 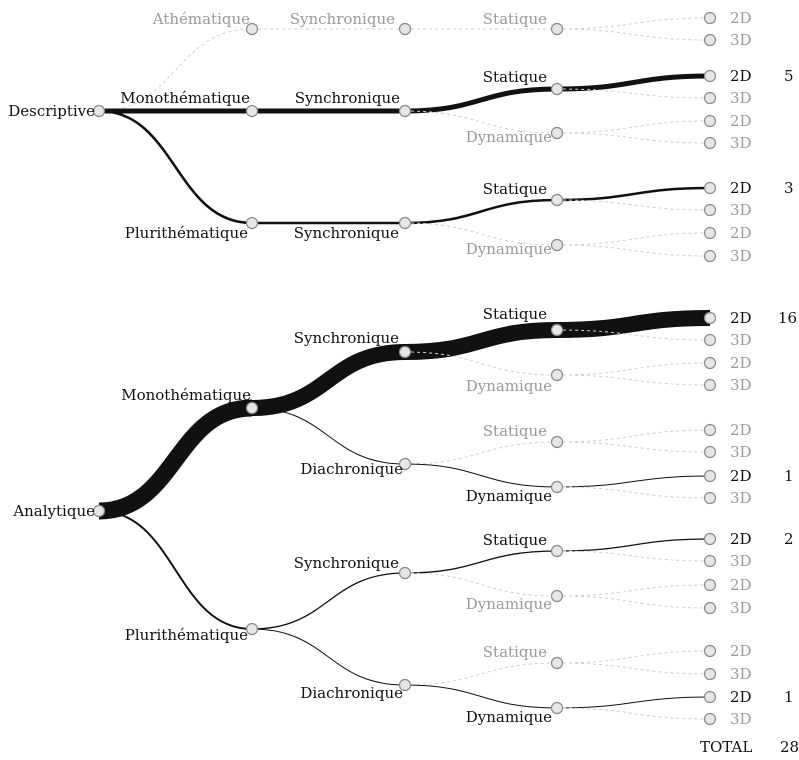 I want to click on node-label-a-m-s-statique: Statique, so click(x=515, y=314).